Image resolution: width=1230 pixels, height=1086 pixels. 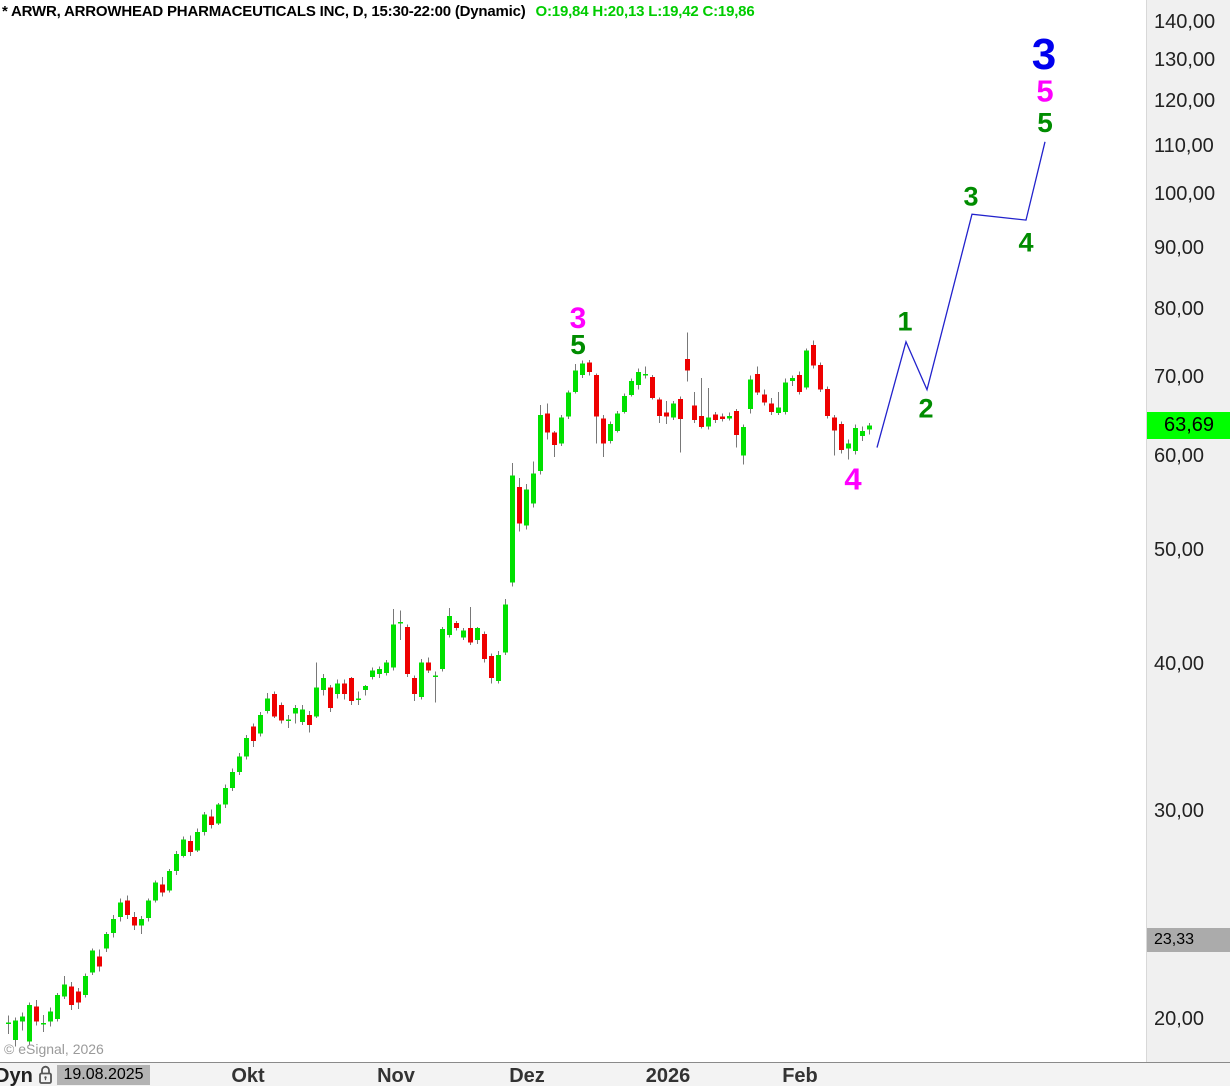 What do you see at coordinates (1188, 426) in the screenshot?
I see `last-price-marker: 63,69` at bounding box center [1188, 426].